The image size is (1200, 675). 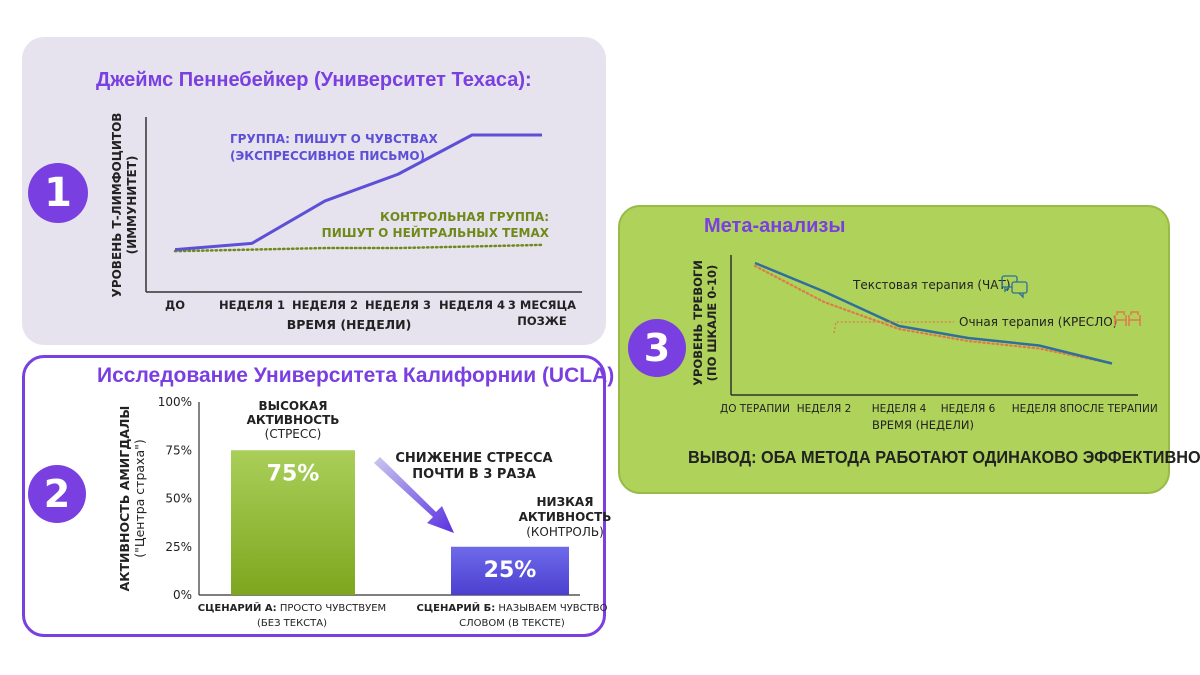 I want to click on series-line-expressive, so click(x=358, y=192).